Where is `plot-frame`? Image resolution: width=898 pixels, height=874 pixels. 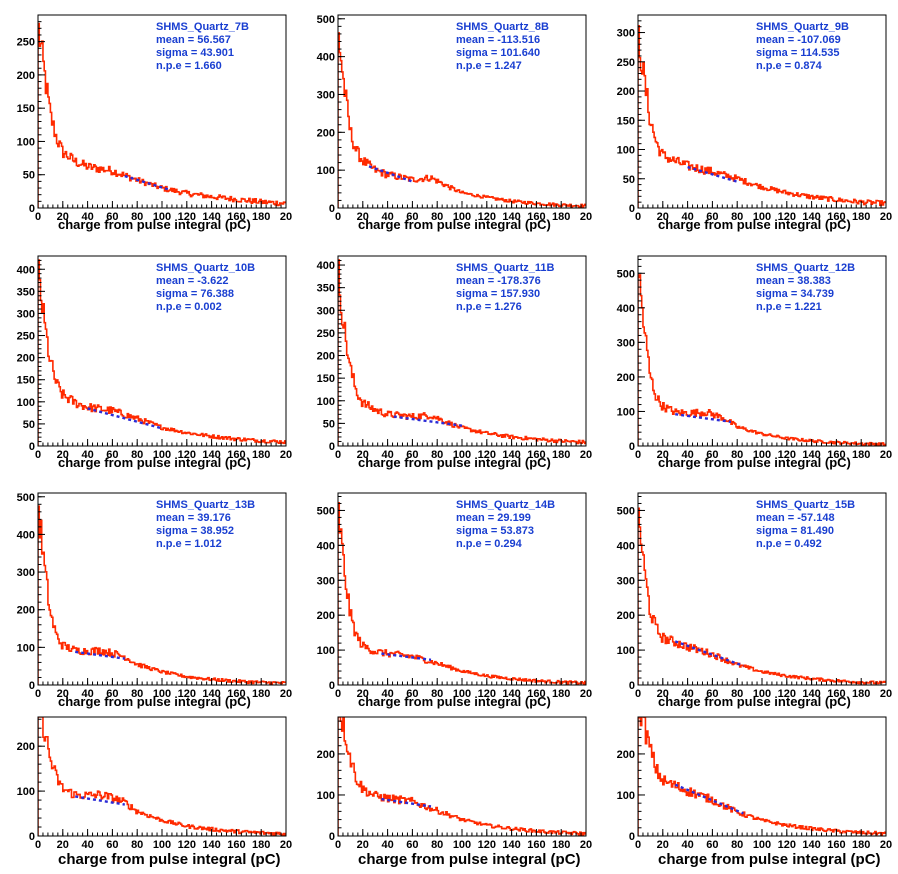
plot-frame is located at coordinates (762, 776).